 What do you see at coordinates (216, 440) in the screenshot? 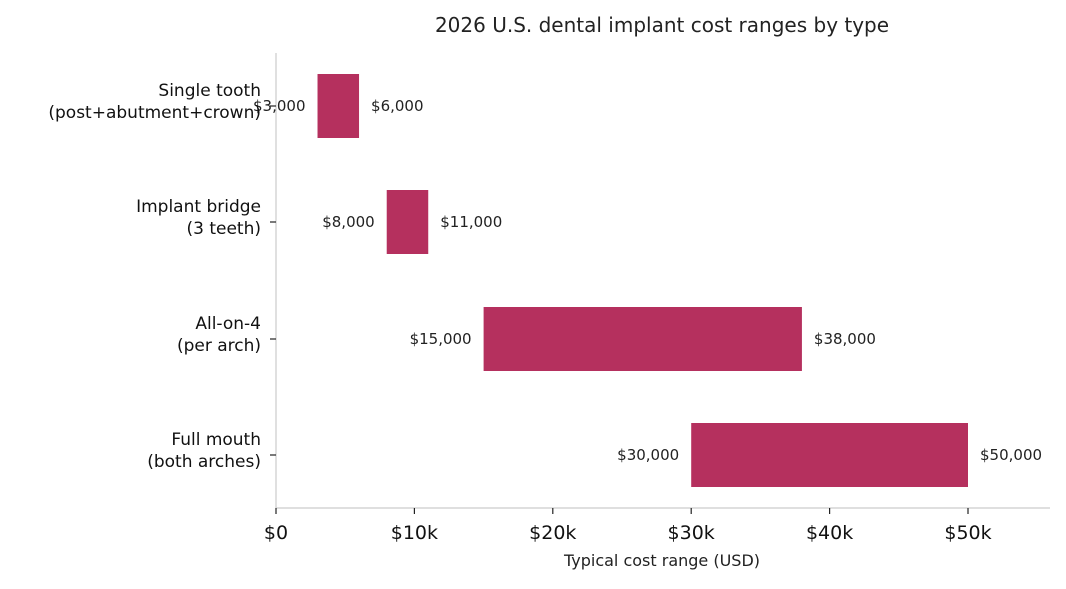
I see `category-label: Full mouth` at bounding box center [216, 440].